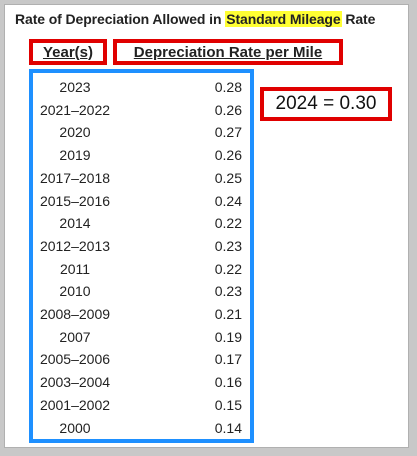 The image size is (417, 456). What do you see at coordinates (75, 245) in the screenshot?
I see `year-cell: 2012–2013` at bounding box center [75, 245].